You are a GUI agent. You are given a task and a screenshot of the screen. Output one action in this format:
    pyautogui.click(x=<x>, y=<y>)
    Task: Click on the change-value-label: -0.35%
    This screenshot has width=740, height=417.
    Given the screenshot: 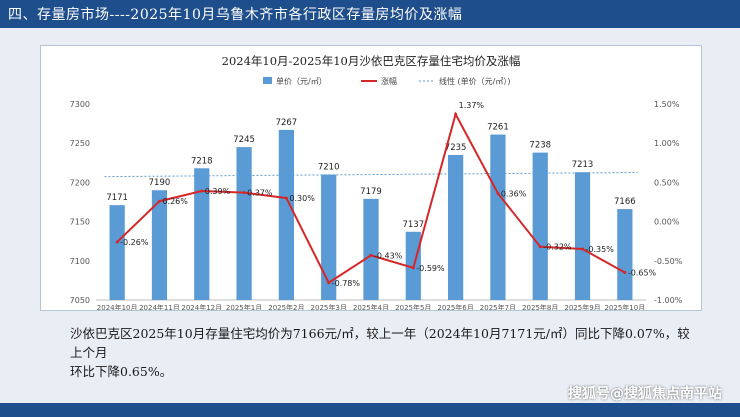 What is the action you would take?
    pyautogui.click(x=600, y=249)
    